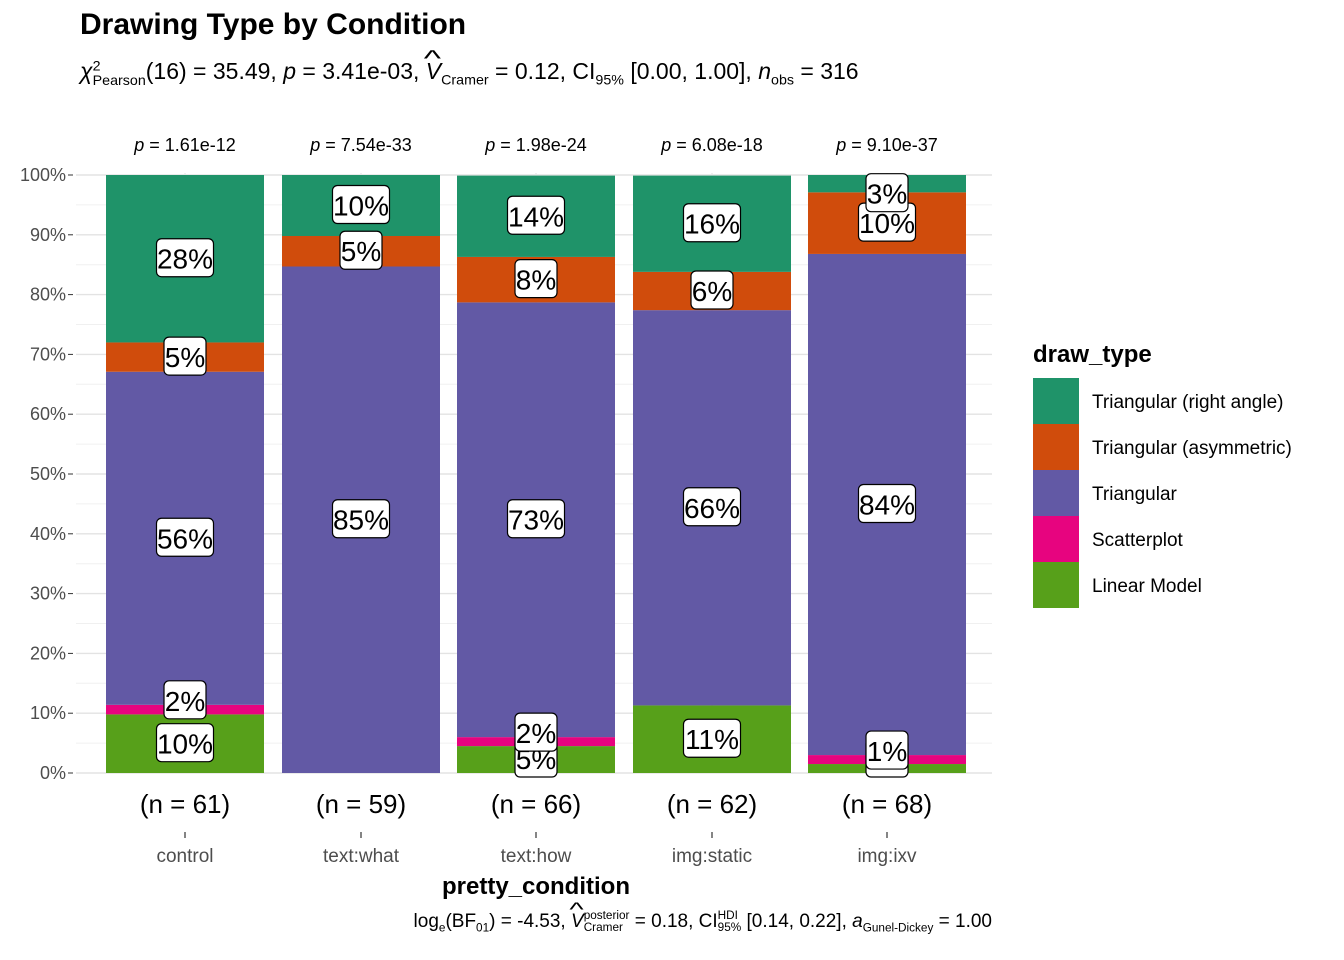  I want to click on segment-label-text: 28%, so click(185, 259).